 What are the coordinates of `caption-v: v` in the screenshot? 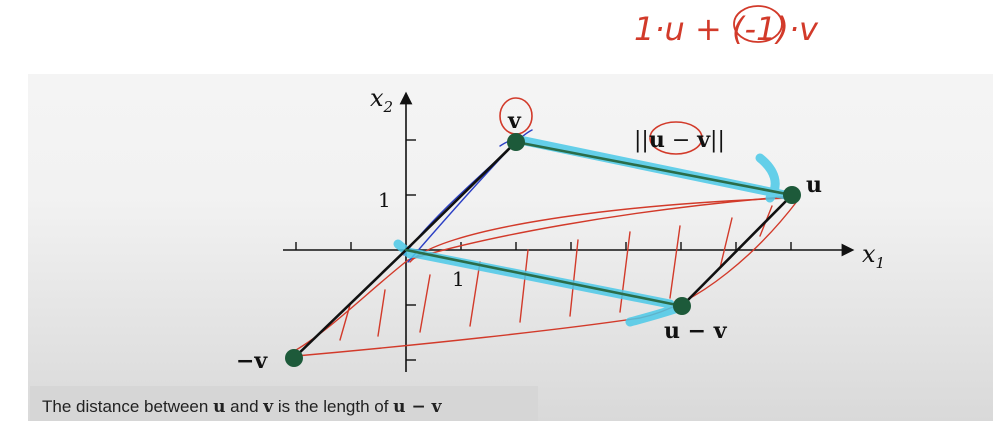 It's located at (268, 407).